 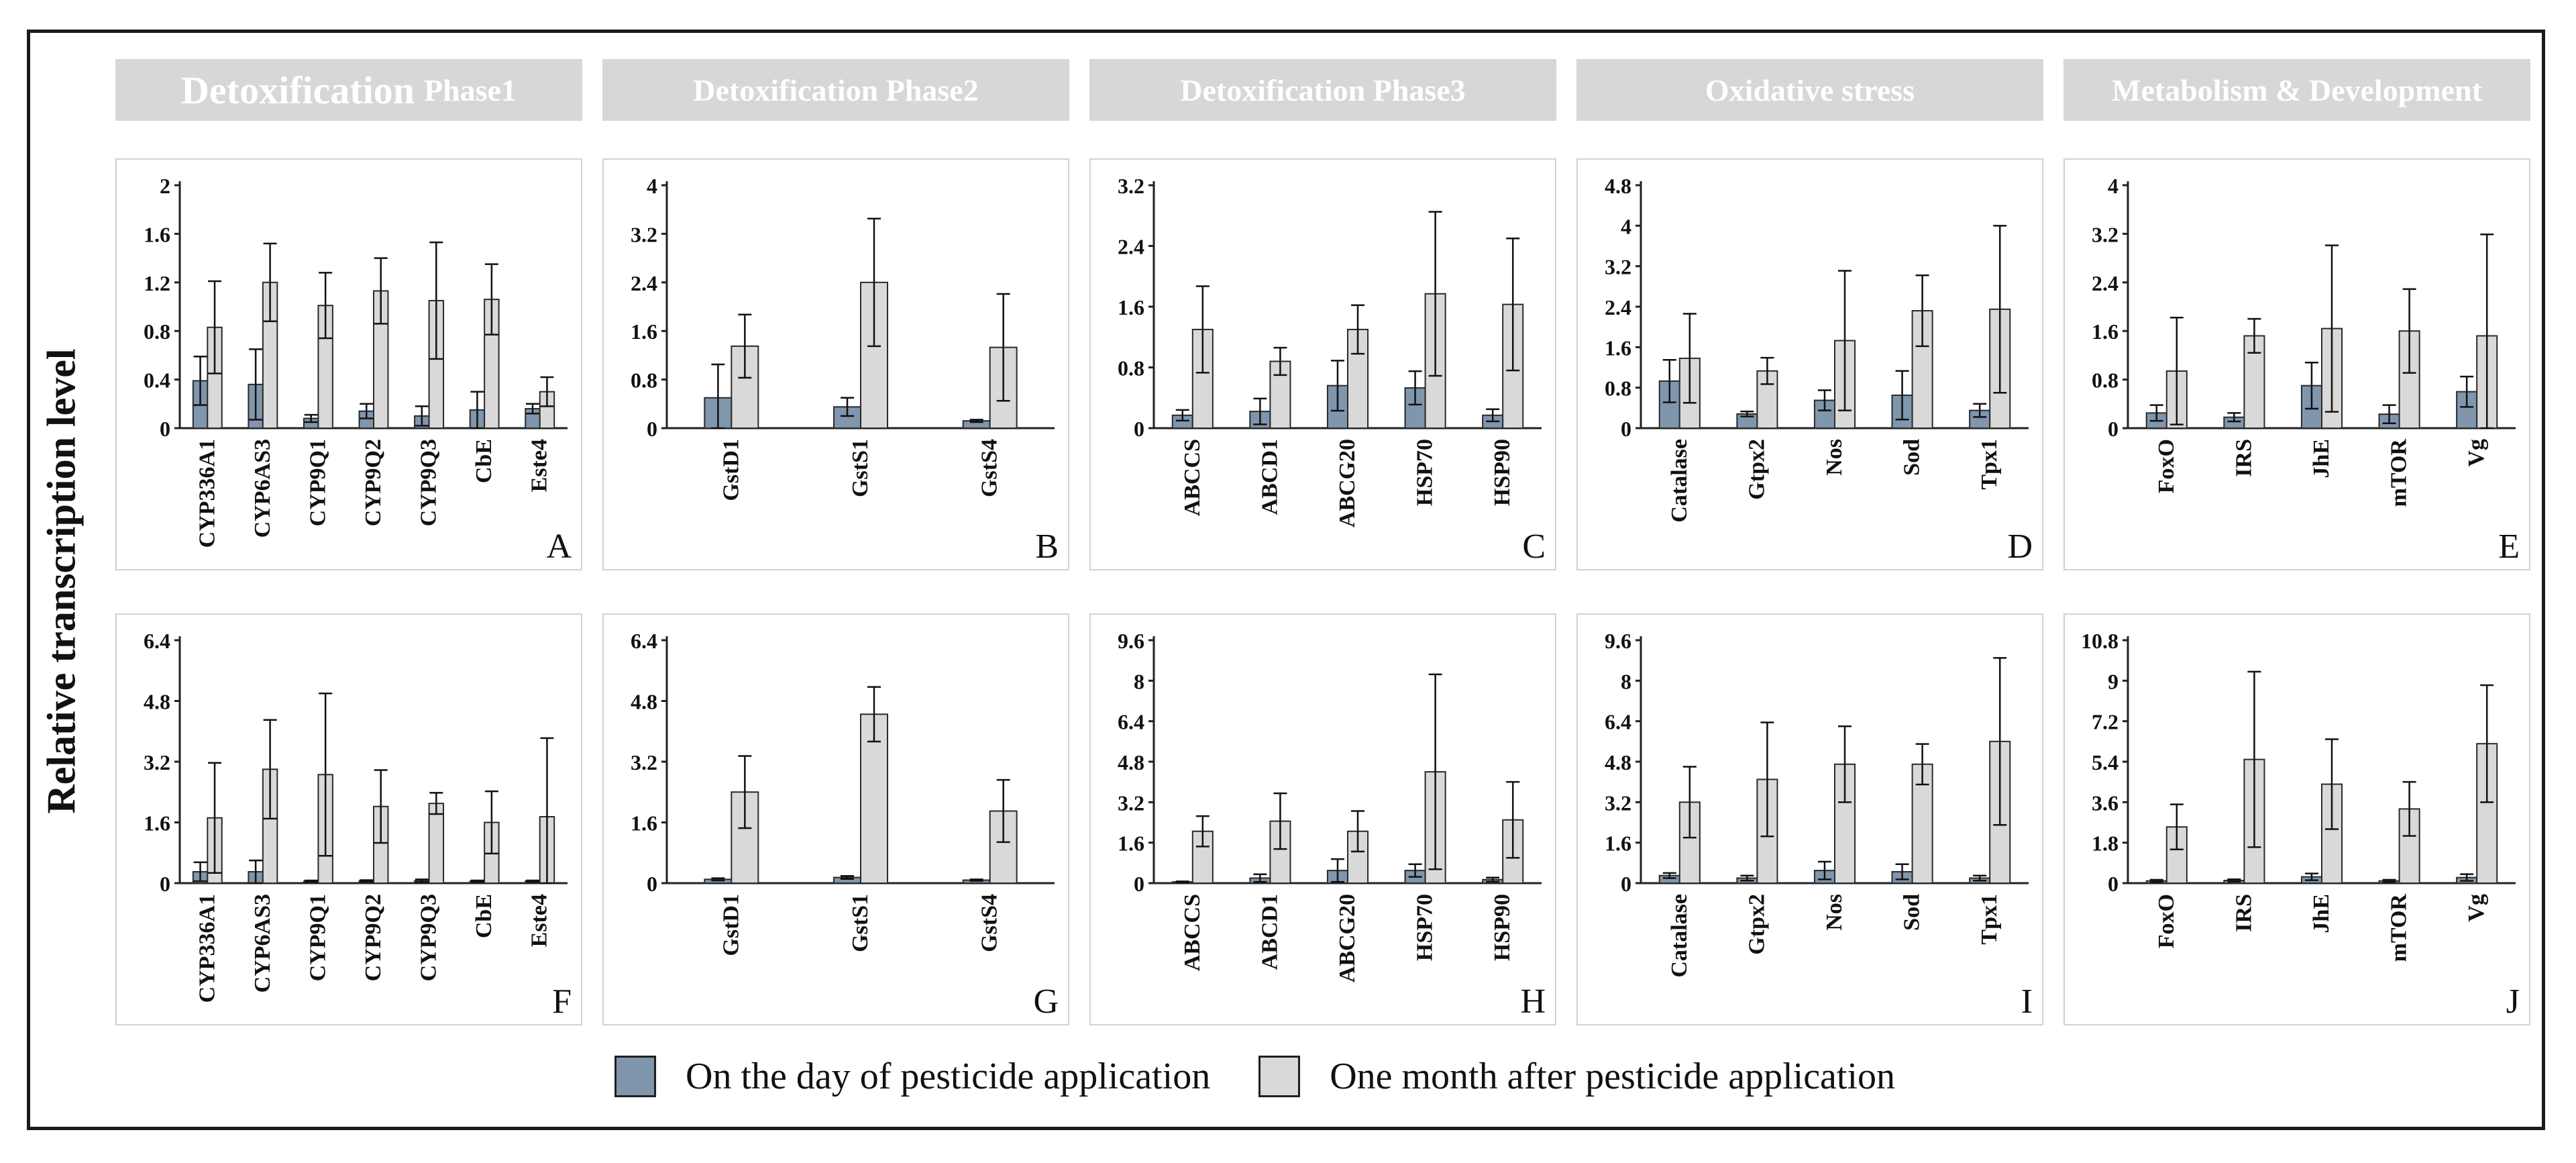 I want to click on chart-panel-e: 0 0.8 1.6 2.4 3.2 4 FoxO IRS JhE mTOR Vg E, so click(x=2296, y=364).